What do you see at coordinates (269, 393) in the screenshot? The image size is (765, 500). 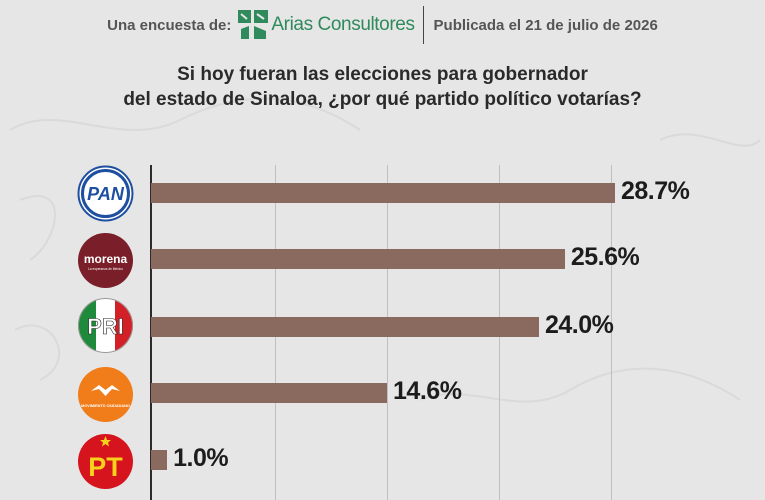 I see `bar-movimiento-ciudadano` at bounding box center [269, 393].